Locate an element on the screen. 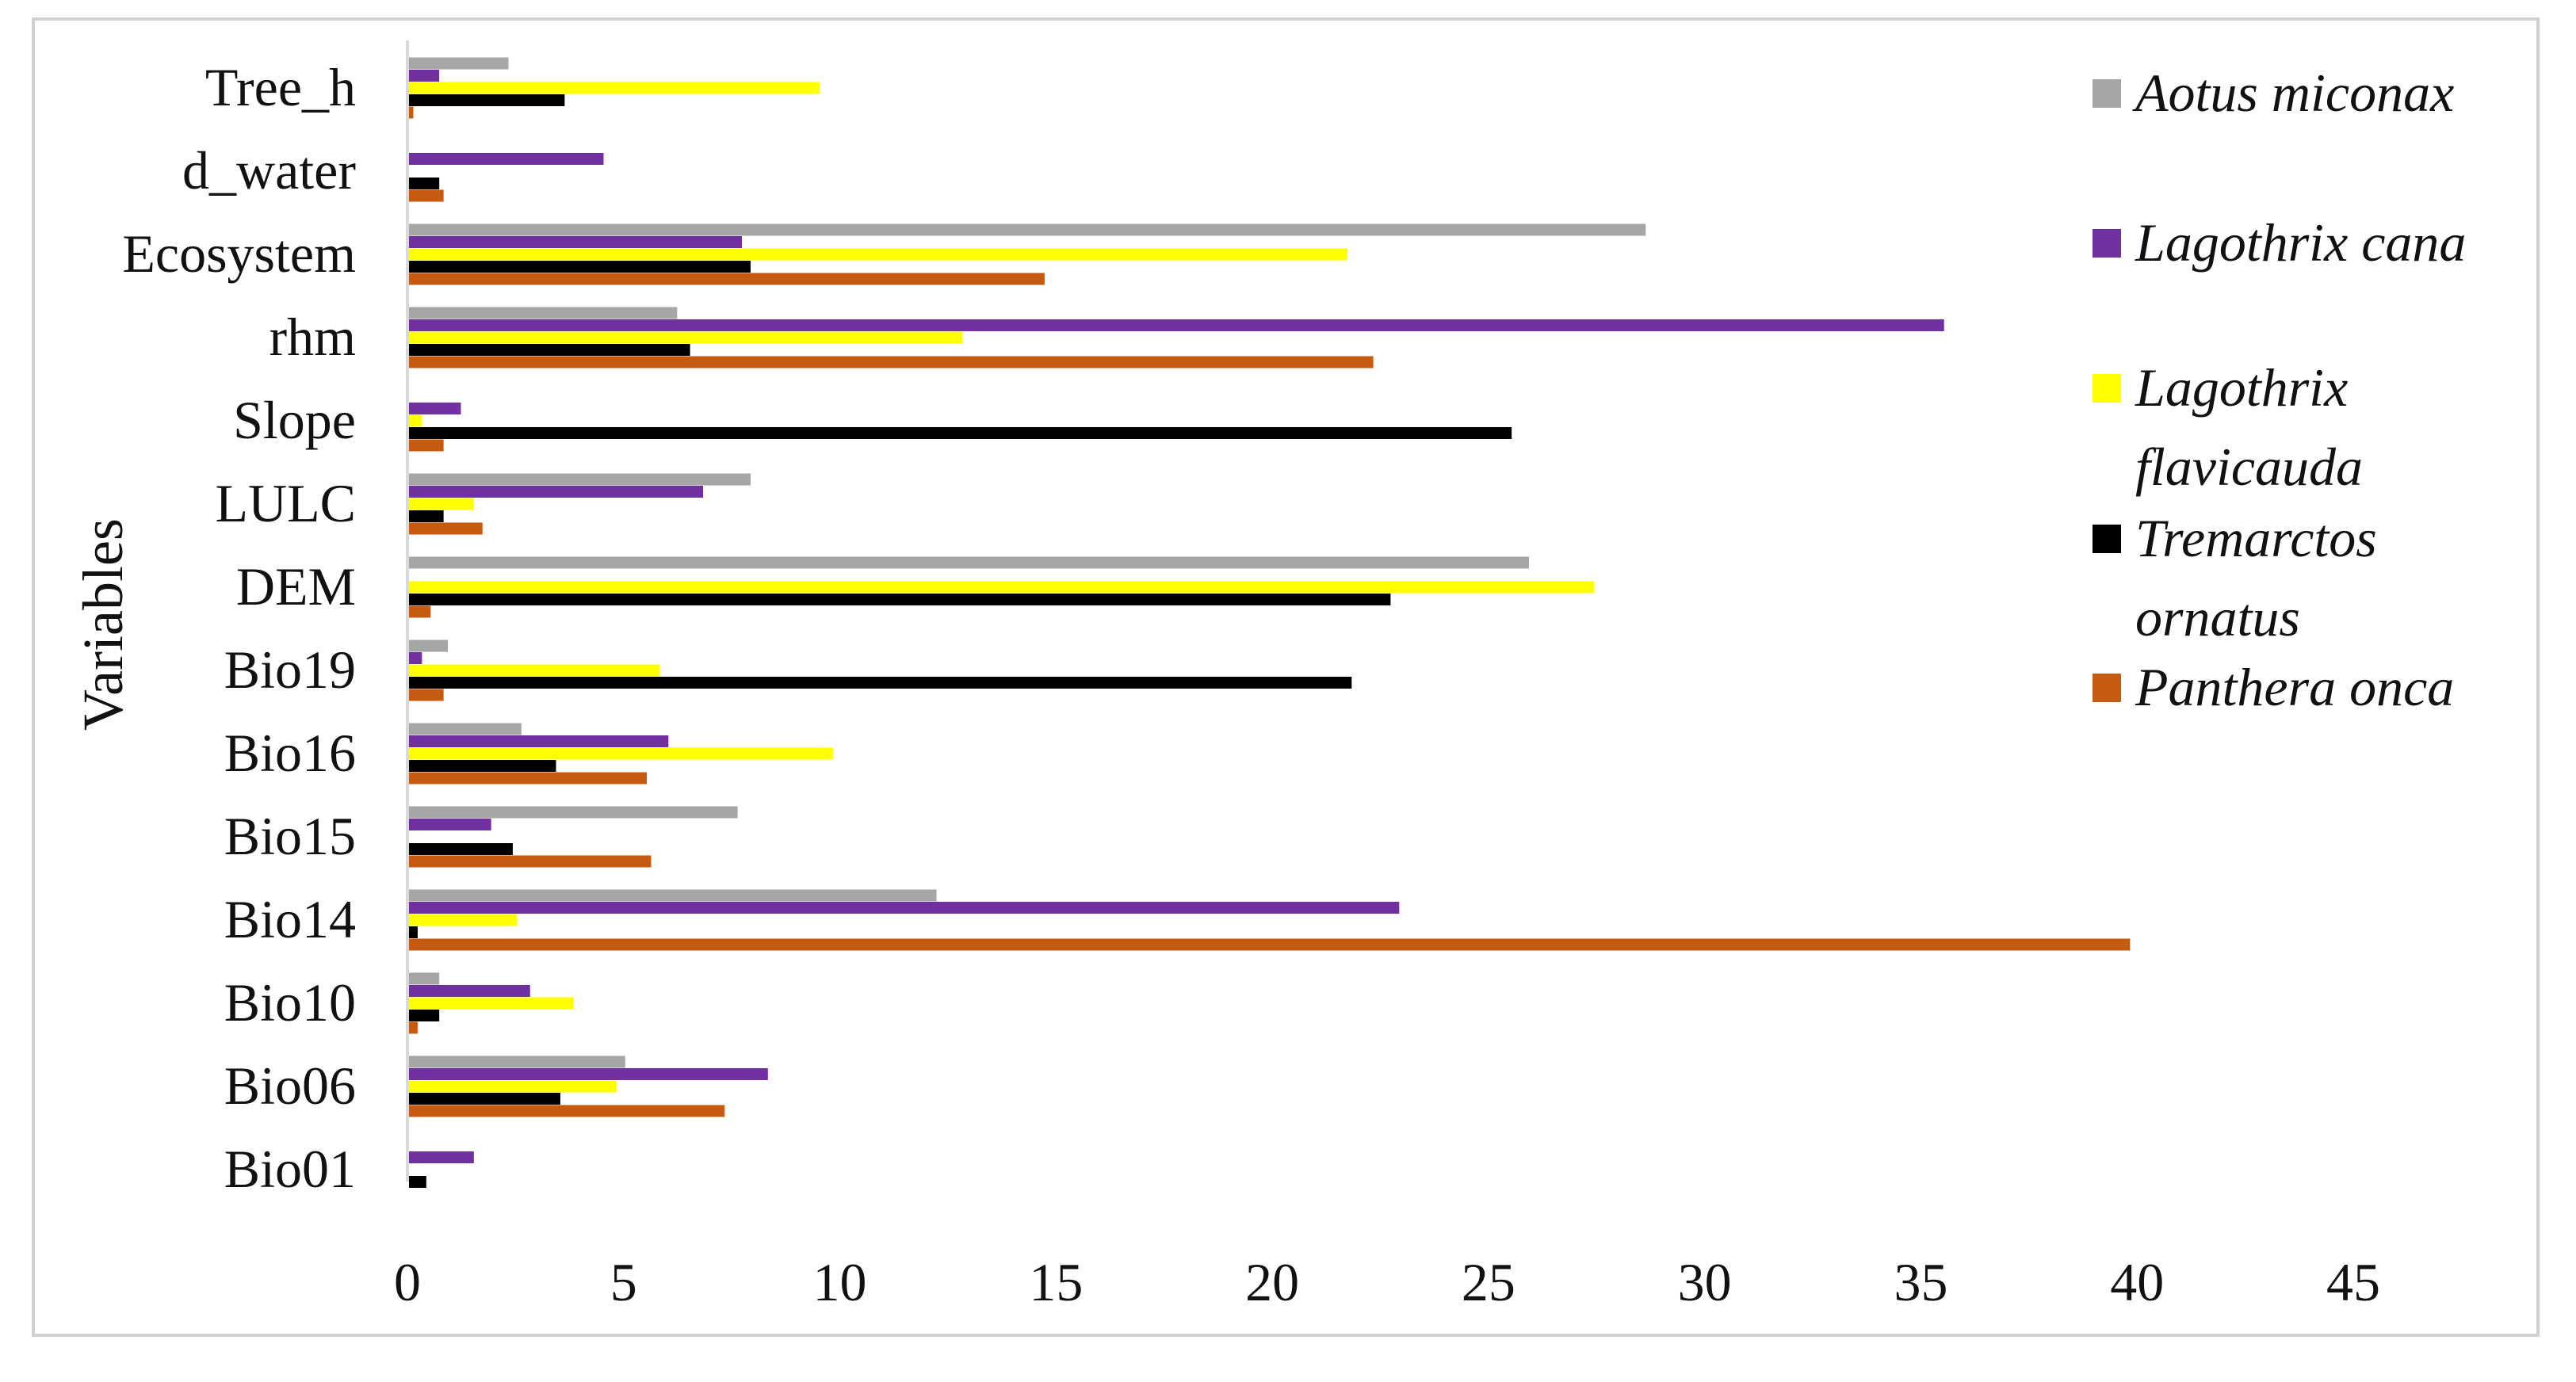 The image size is (2576, 1382). bar-Bio01-tremarctos-ornatus is located at coordinates (417, 1182).